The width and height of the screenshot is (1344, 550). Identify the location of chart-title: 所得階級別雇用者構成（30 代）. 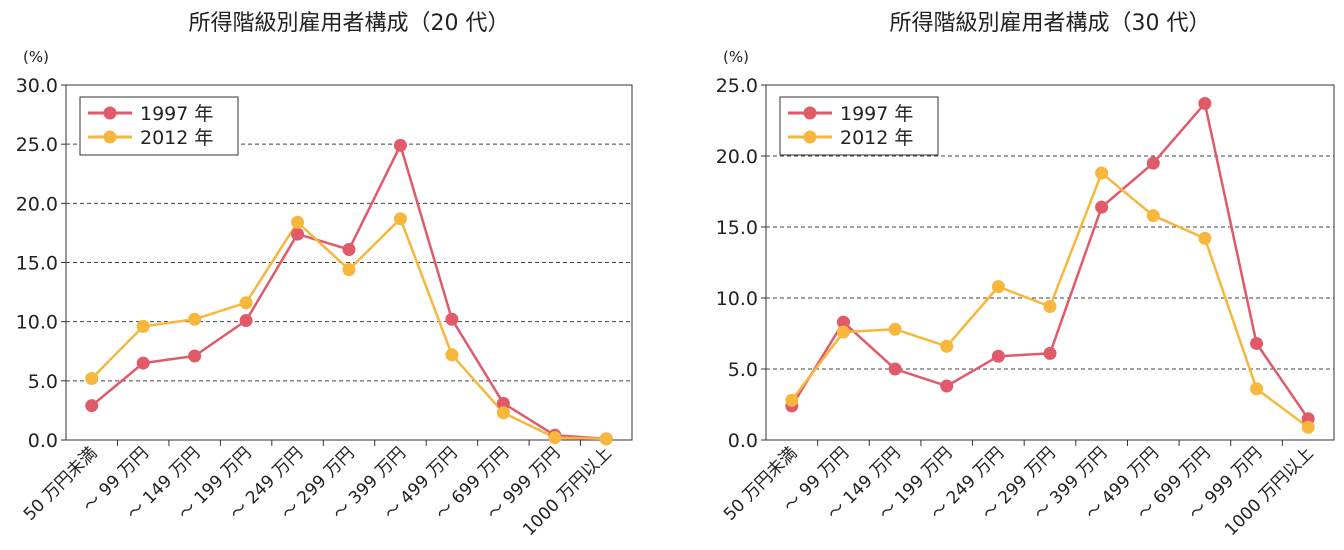
(1050, 23).